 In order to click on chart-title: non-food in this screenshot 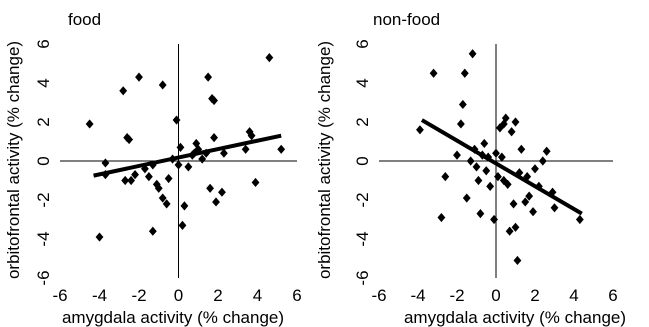, I will do `click(406, 19)`.